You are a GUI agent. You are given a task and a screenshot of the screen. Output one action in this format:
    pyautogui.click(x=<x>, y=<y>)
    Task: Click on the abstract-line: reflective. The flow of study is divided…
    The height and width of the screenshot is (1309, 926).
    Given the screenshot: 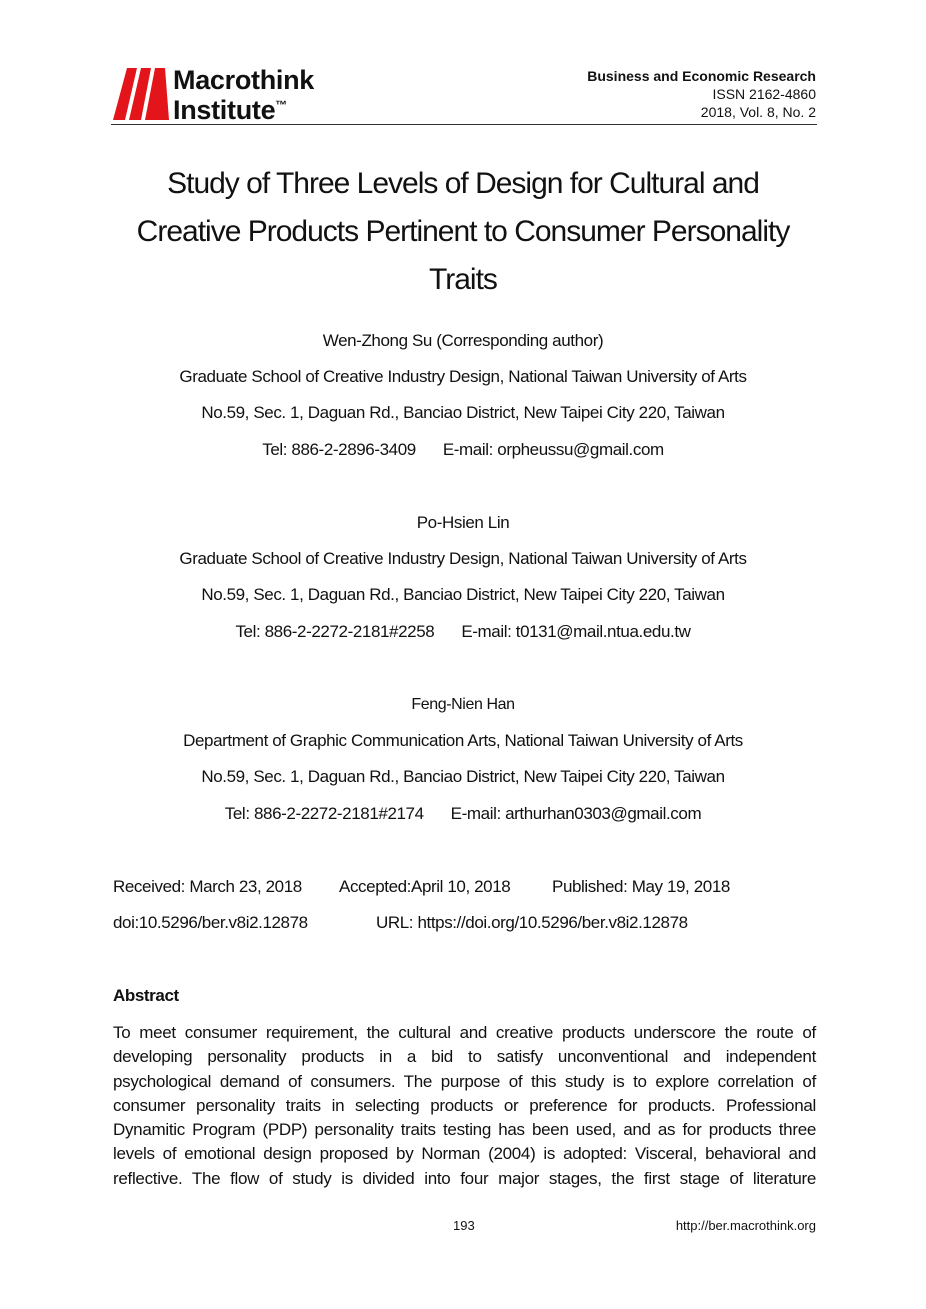 What is the action you would take?
    pyautogui.click(x=464, y=1178)
    